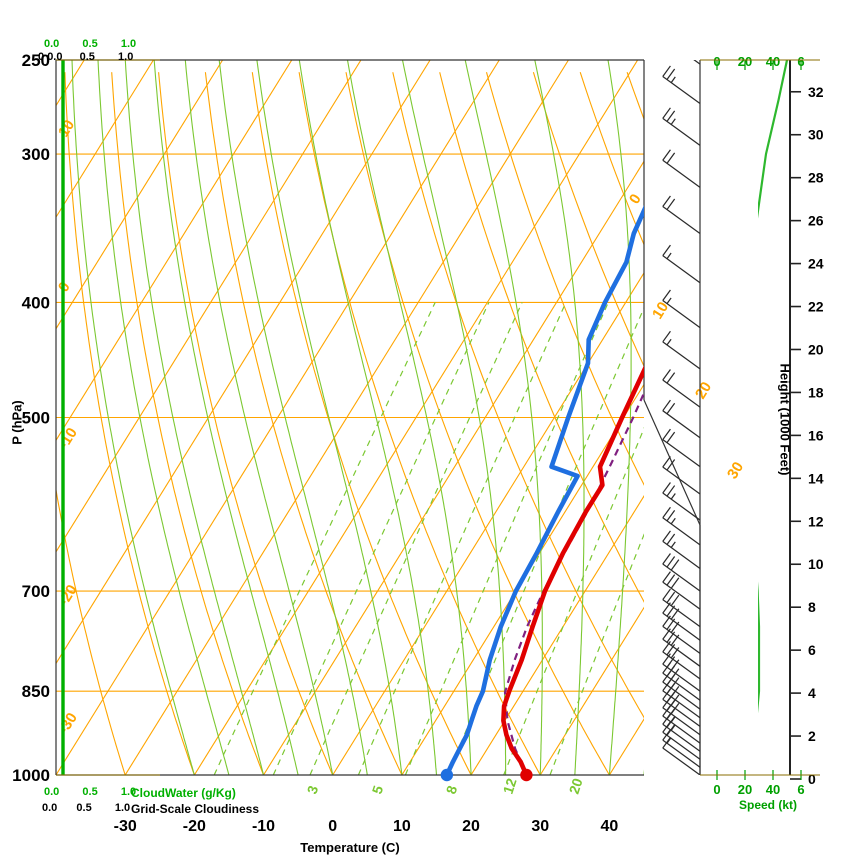 The image size is (850, 860). What do you see at coordinates (816, 564) in the screenshot?
I see `height-tick-label: 10` at bounding box center [816, 564].